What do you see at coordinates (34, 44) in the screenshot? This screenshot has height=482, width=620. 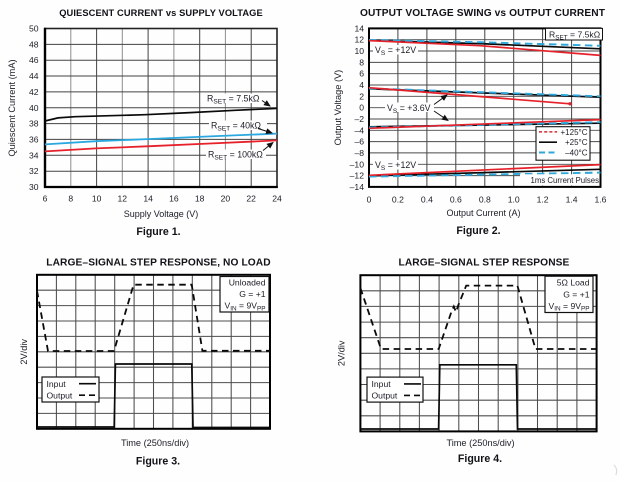 I see `svg-text: 48` at bounding box center [34, 44].